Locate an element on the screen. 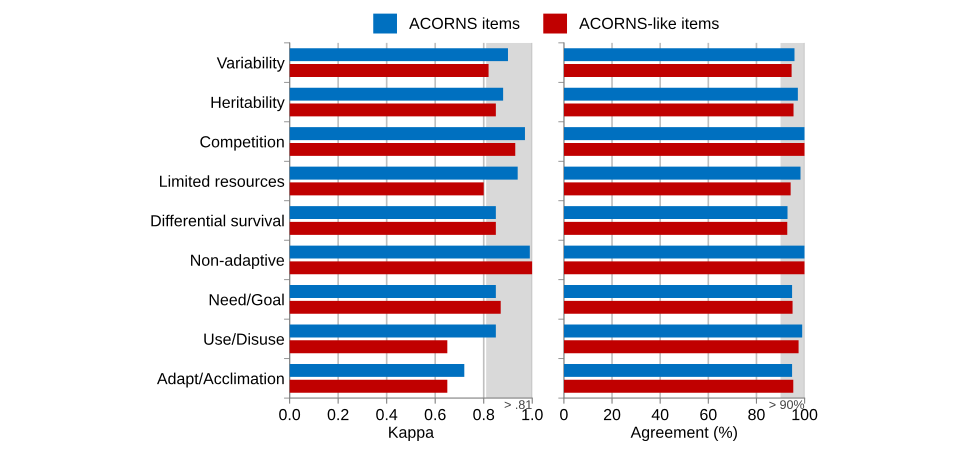  x-tick-label: 40 is located at coordinates (660, 414).